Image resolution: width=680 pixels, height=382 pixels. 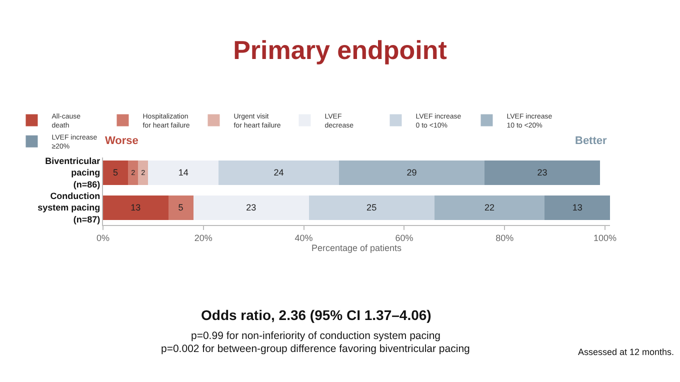 I want to click on x-tick-label: 0%, so click(x=103, y=237).